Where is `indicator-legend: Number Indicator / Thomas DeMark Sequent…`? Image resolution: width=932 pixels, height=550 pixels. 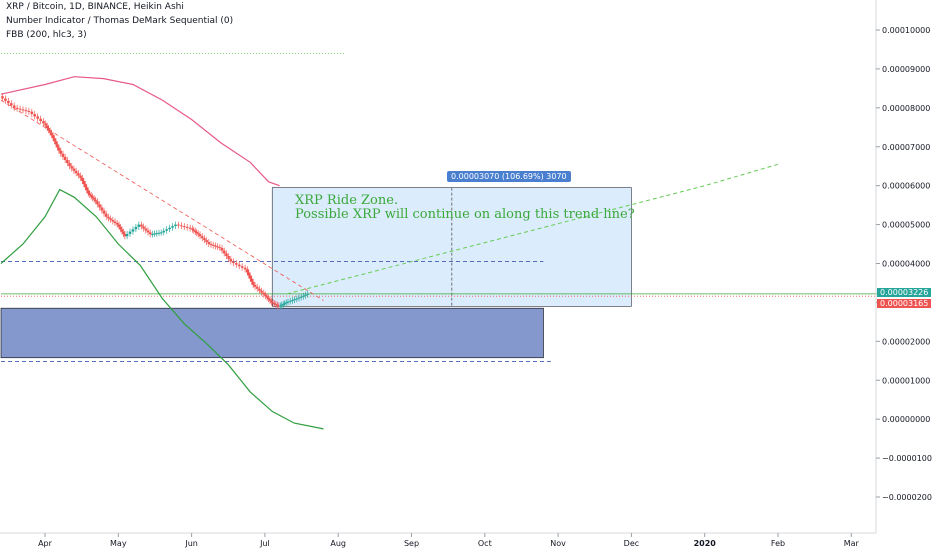
indicator-legend: Number Indicator / Thomas DeMark Sequent… is located at coordinates (120, 21).